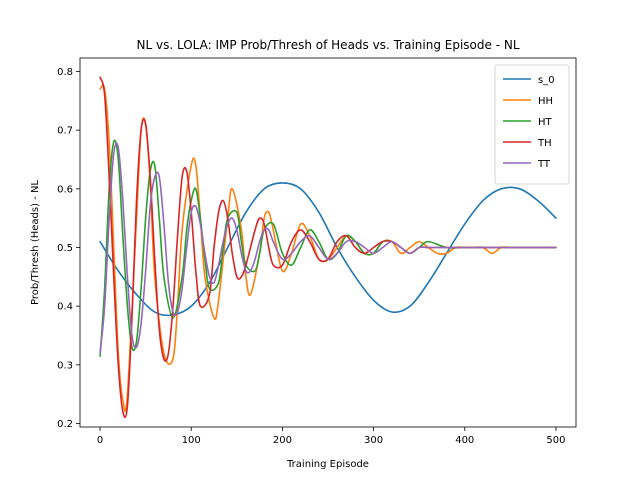  What do you see at coordinates (65, 307) in the screenshot?
I see `y-tick-label: 0.4` at bounding box center [65, 307].